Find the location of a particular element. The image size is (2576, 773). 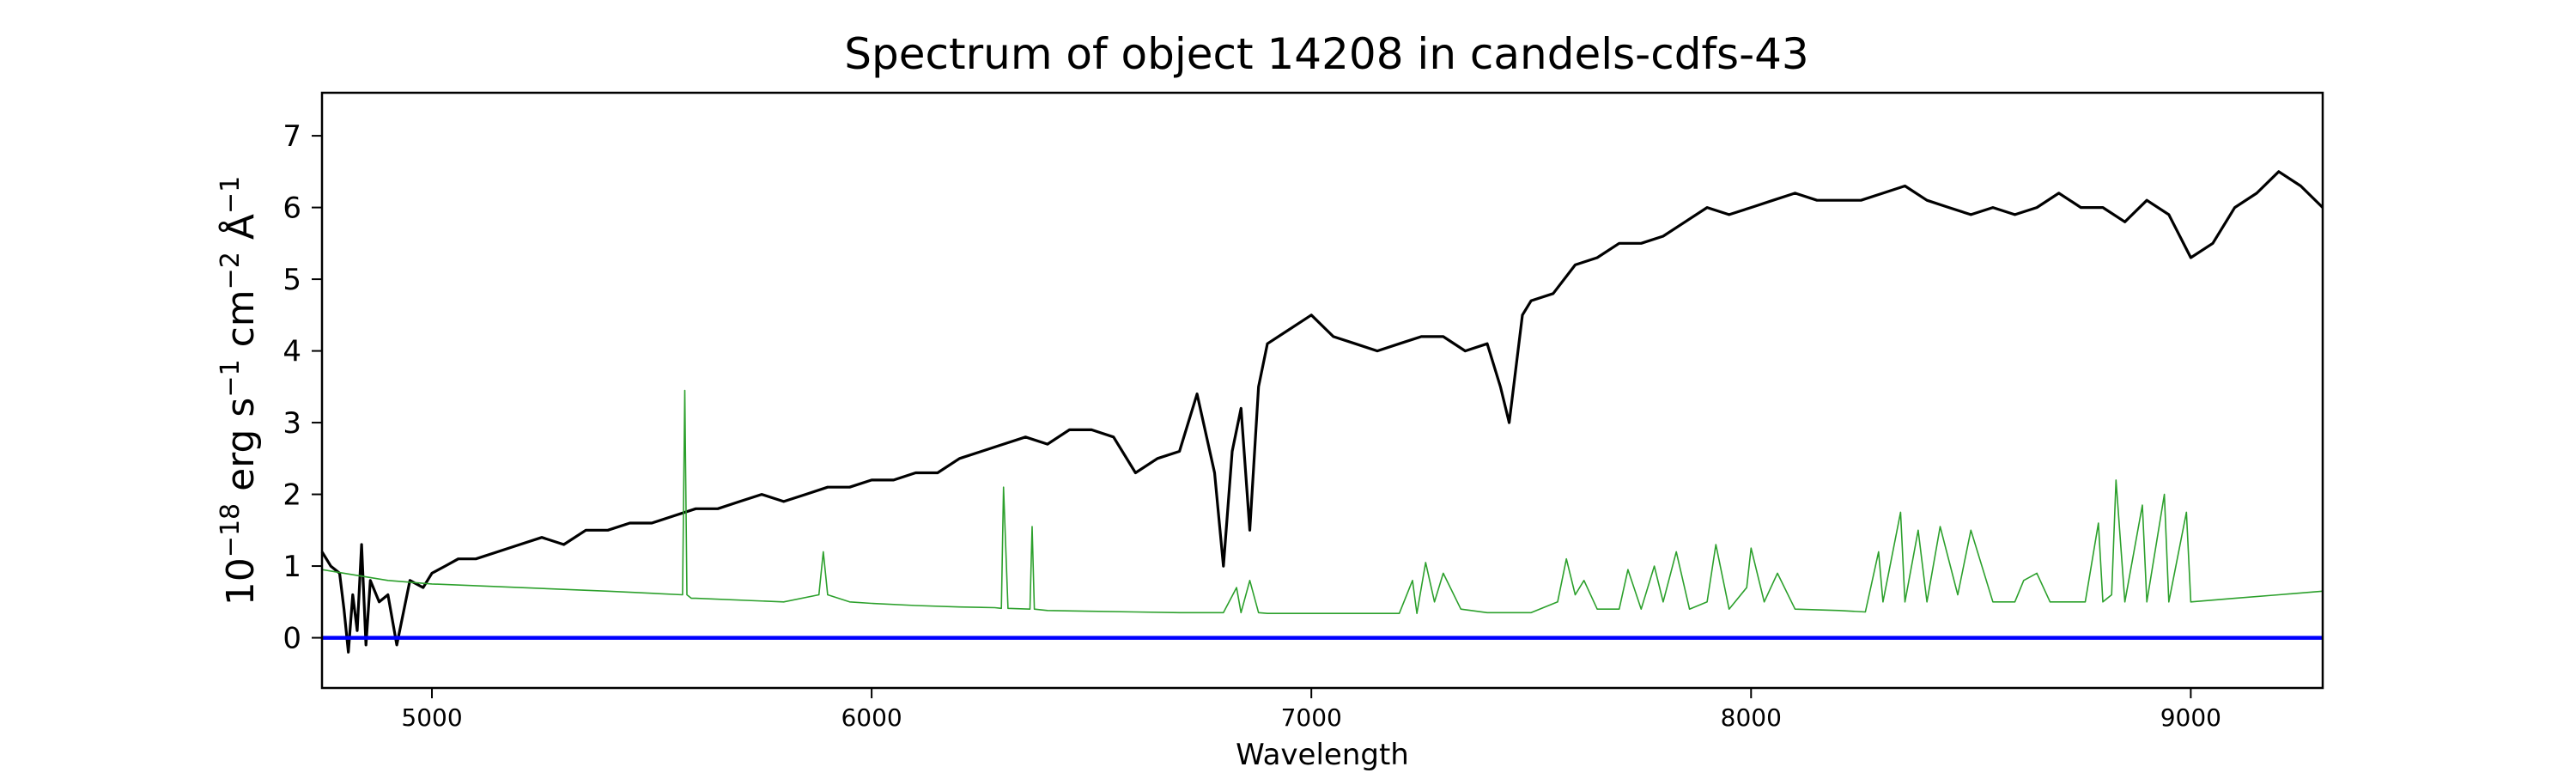

y-axis: 0 1 2 3 4 5 6 7 is located at coordinates (302, 387).